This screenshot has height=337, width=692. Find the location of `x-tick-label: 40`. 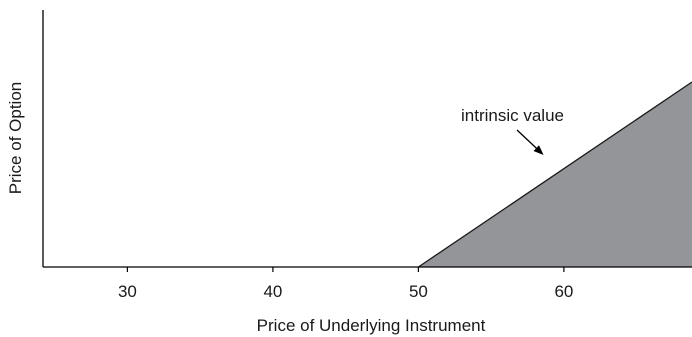

x-tick-label: 40 is located at coordinates (272, 291).